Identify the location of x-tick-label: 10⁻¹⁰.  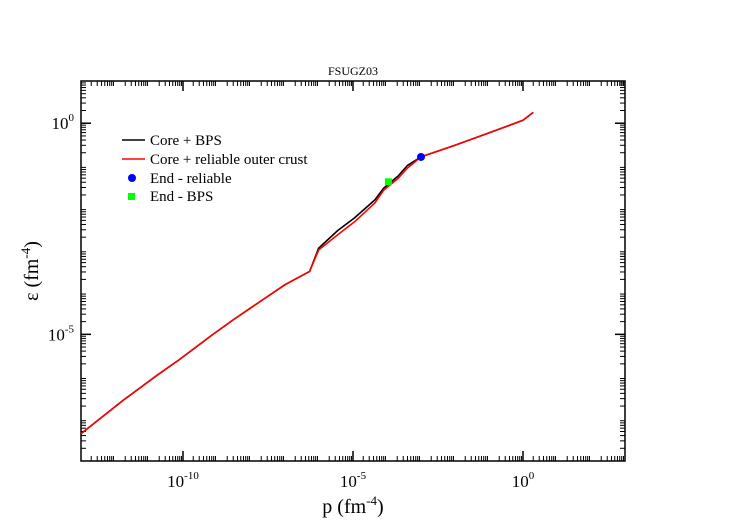
(183, 480).